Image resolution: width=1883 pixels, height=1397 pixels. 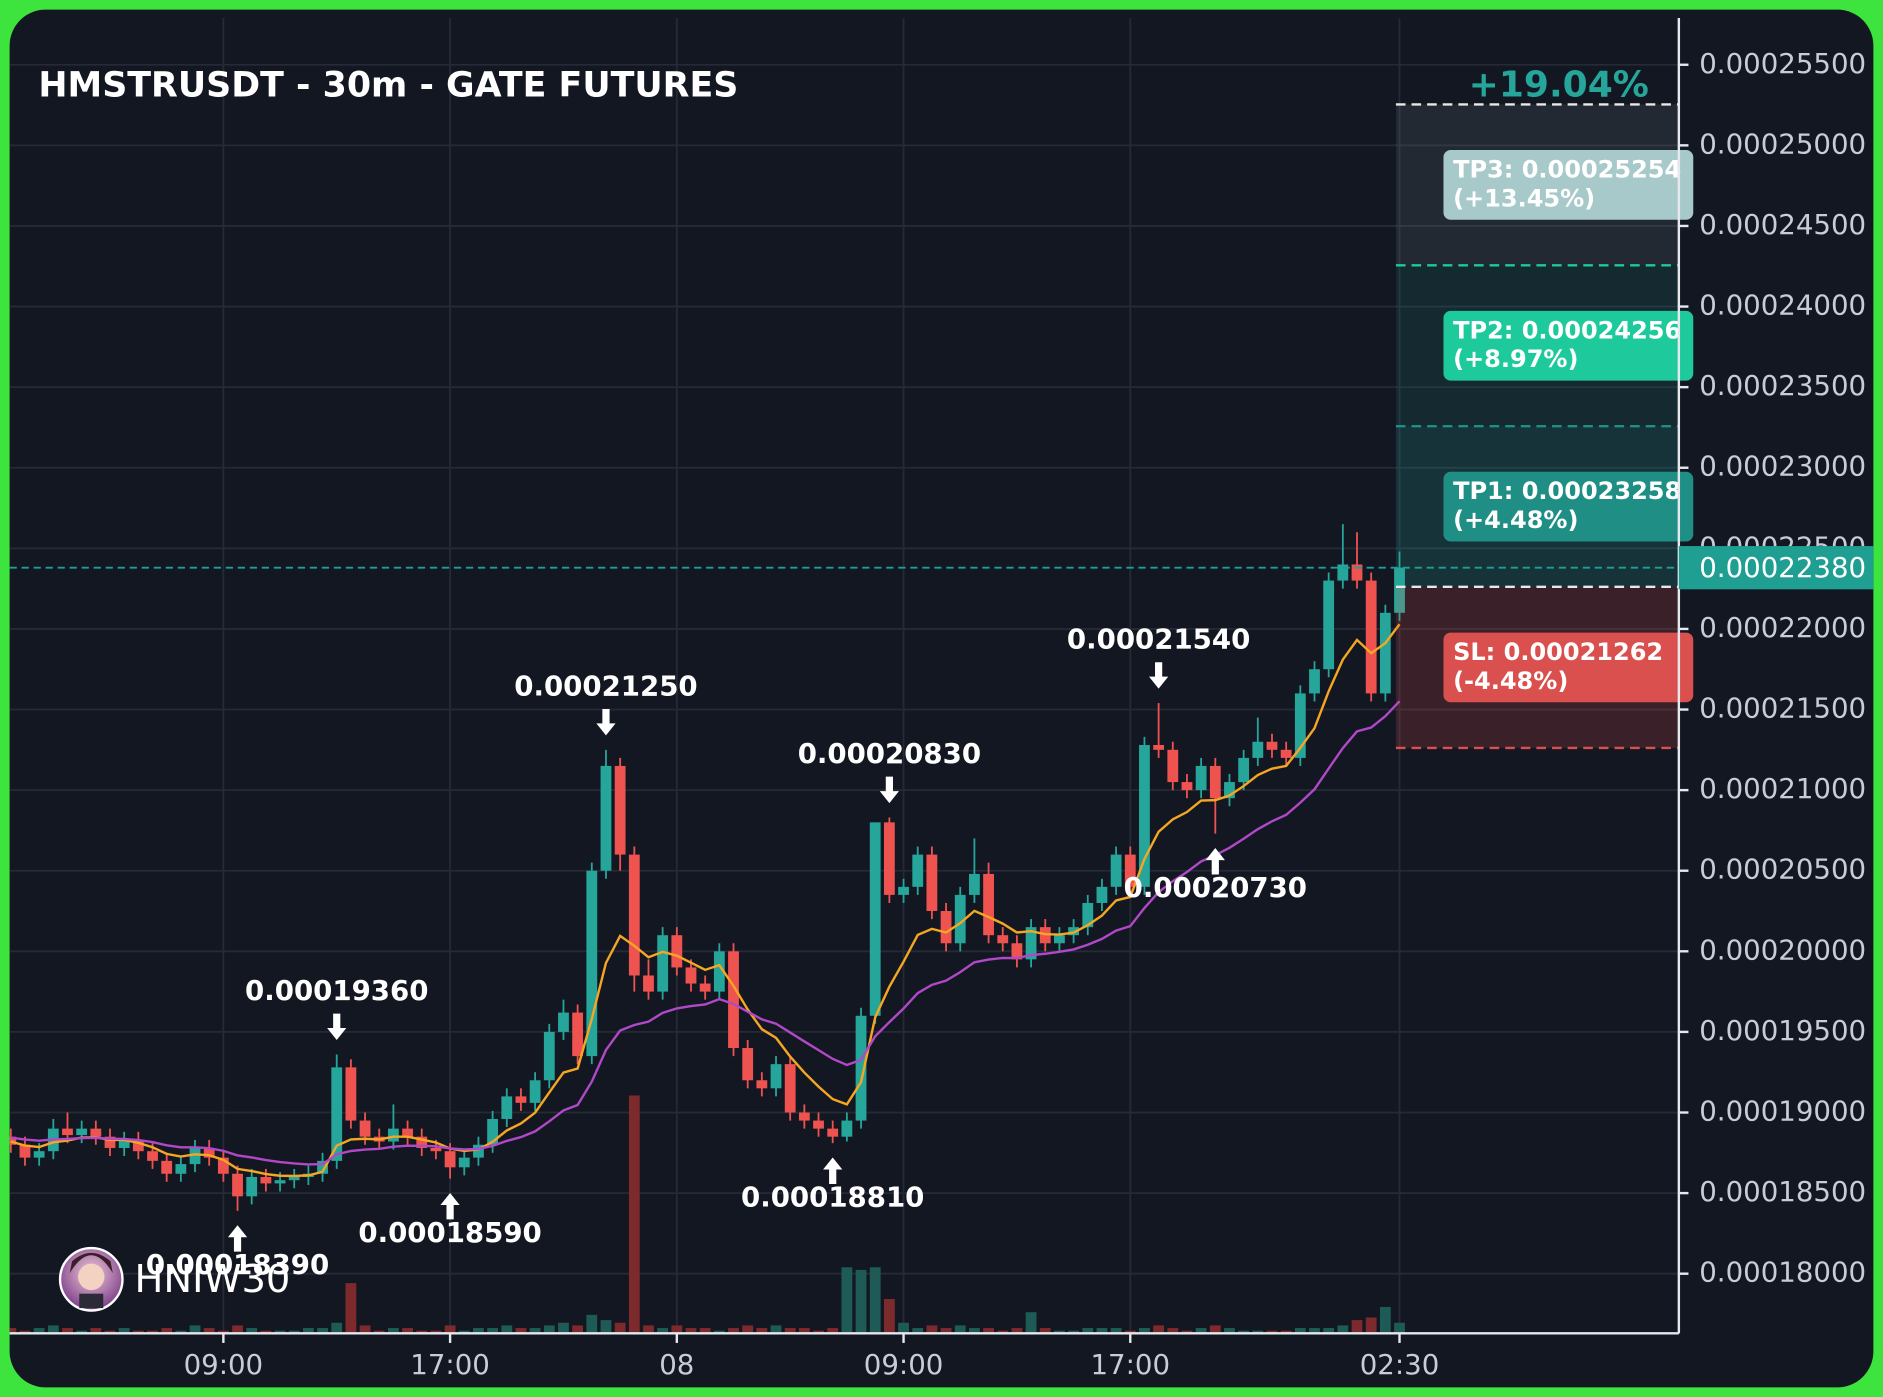 What do you see at coordinates (1524, 198) in the screenshot?
I see `target-change: (+13.45%)` at bounding box center [1524, 198].